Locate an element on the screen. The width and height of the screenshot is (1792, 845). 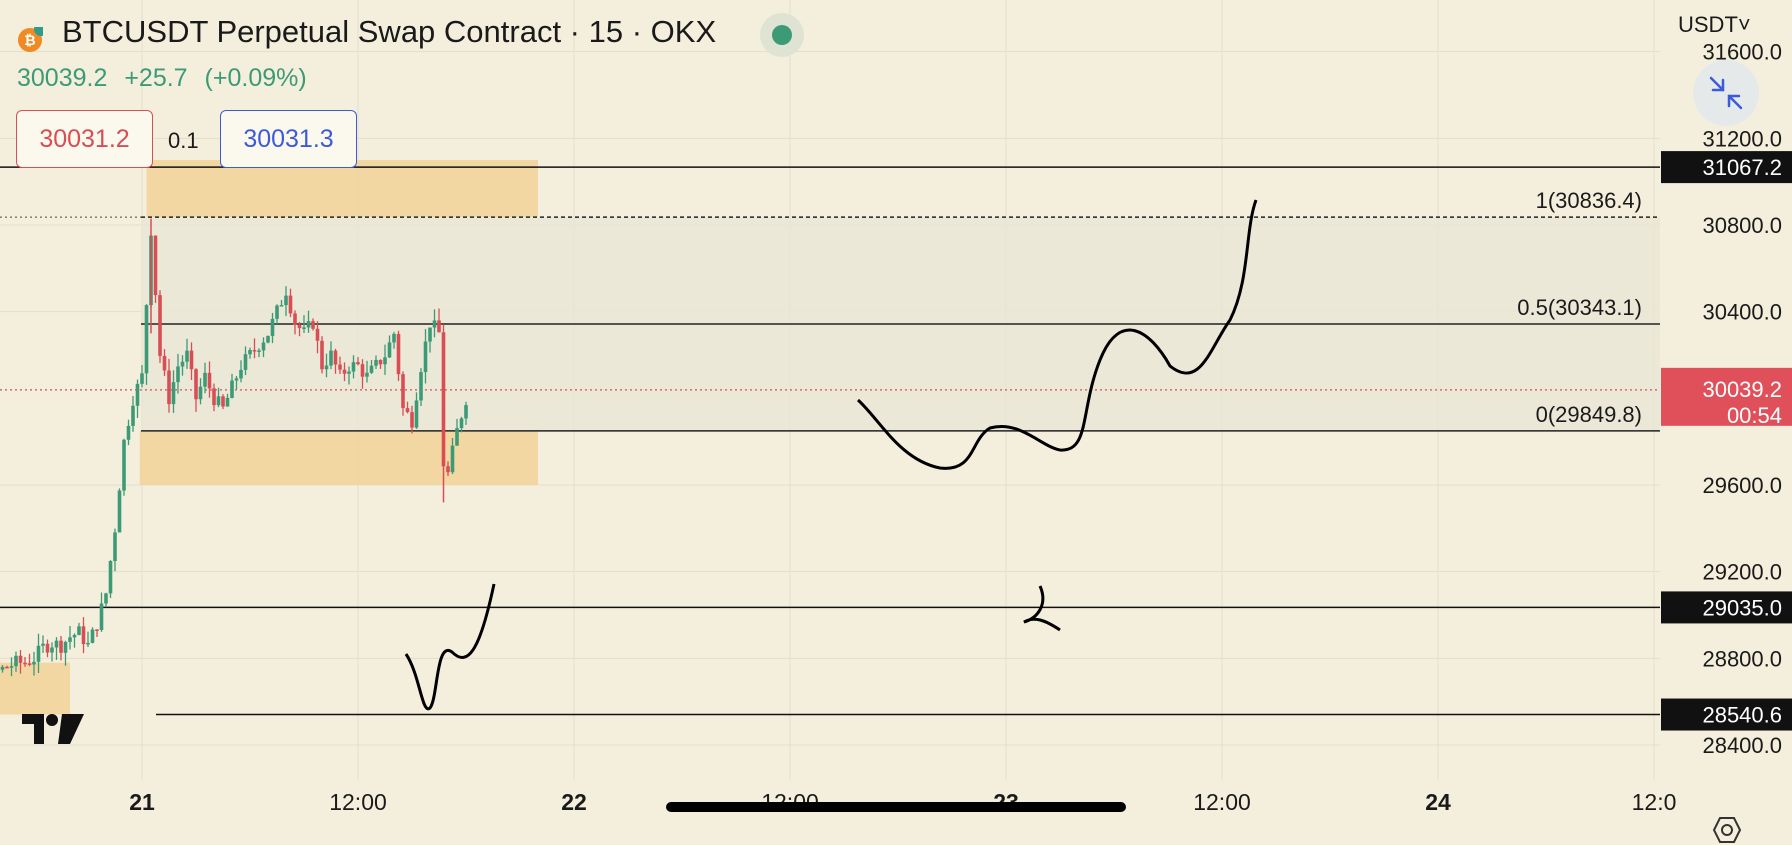
collapse-arrows-icon is located at coordinates (1726, 93).